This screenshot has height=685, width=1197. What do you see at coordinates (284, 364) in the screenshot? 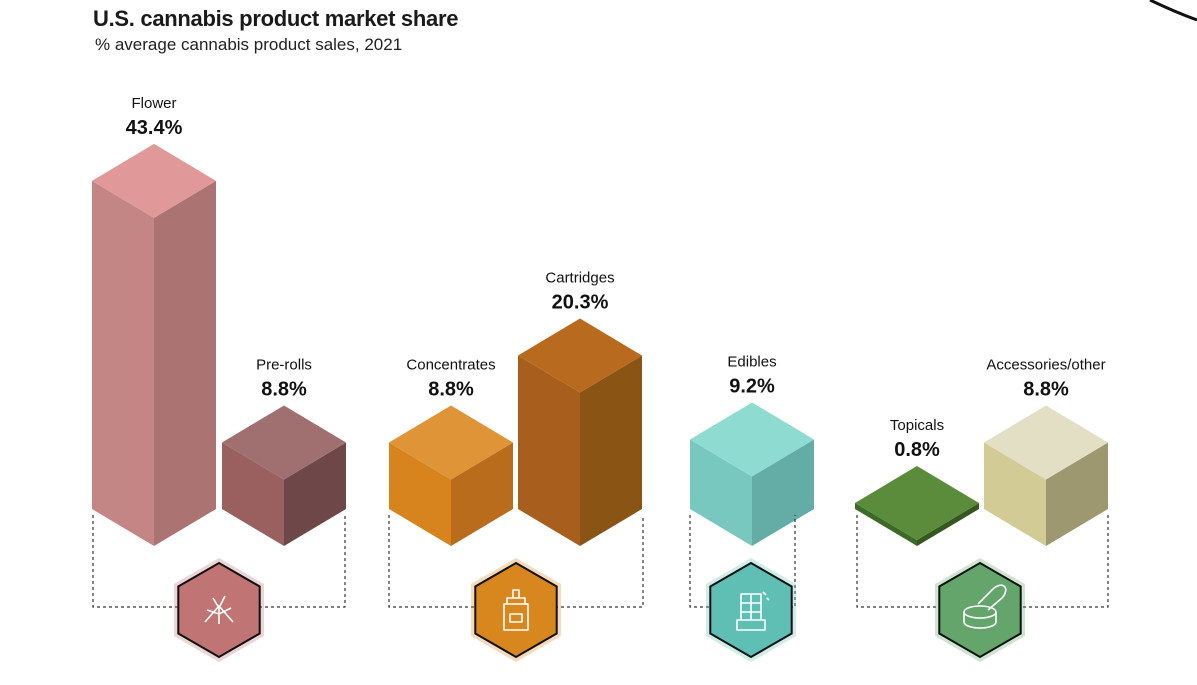
I see `category-label: Pre-rolls` at bounding box center [284, 364].